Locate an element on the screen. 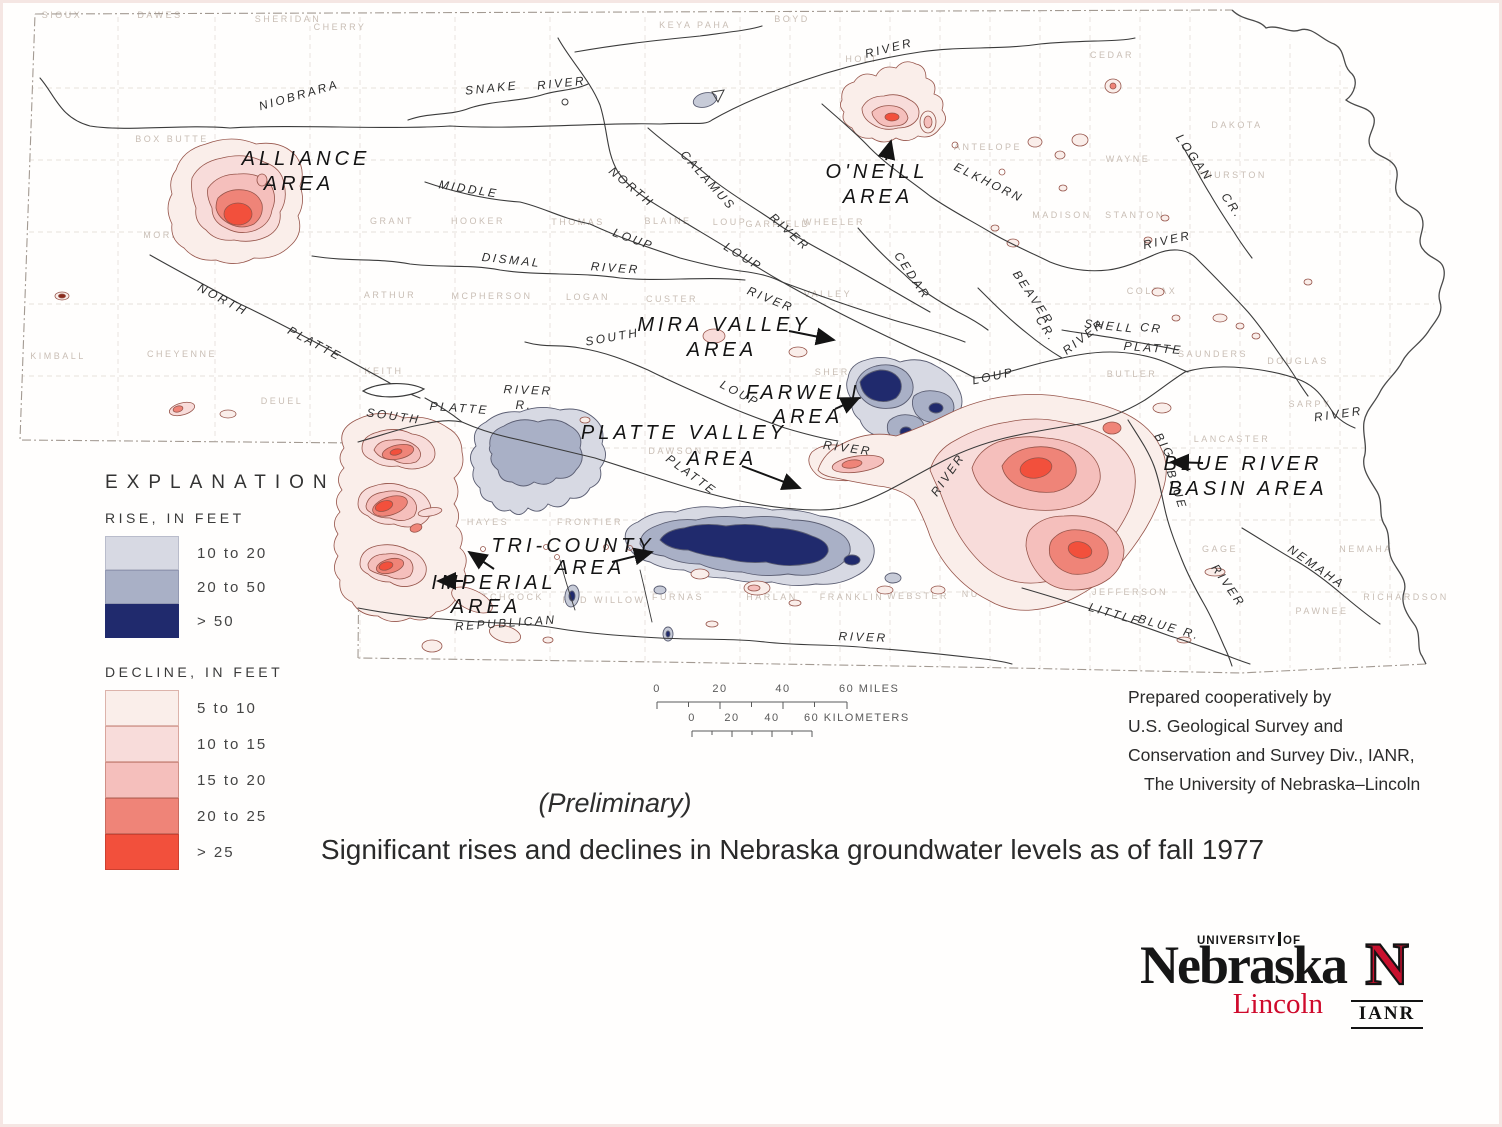 This screenshot has height=1127, width=1502. cedar-river is located at coordinates (923, 279).